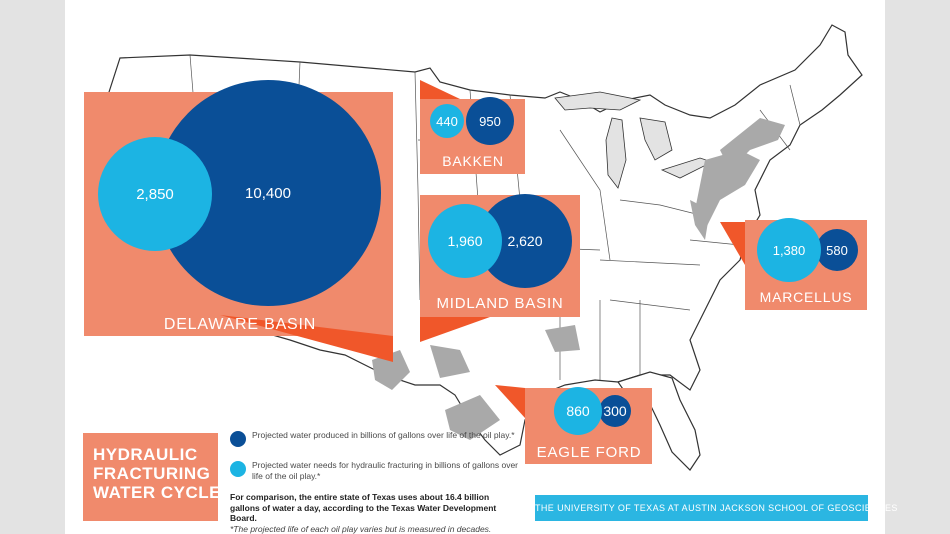 This screenshot has width=950, height=534. What do you see at coordinates (238, 439) in the screenshot?
I see `produced-swatch` at bounding box center [238, 439].